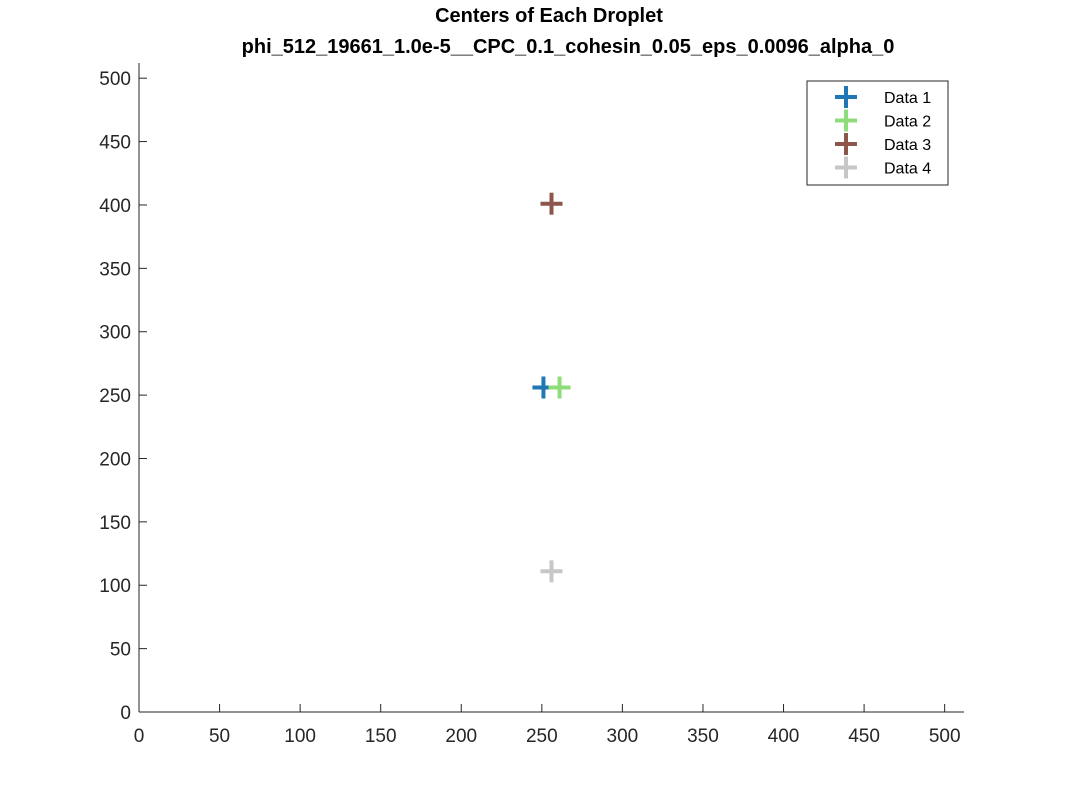  I want to click on x-tick-label: 100, so click(300, 736).